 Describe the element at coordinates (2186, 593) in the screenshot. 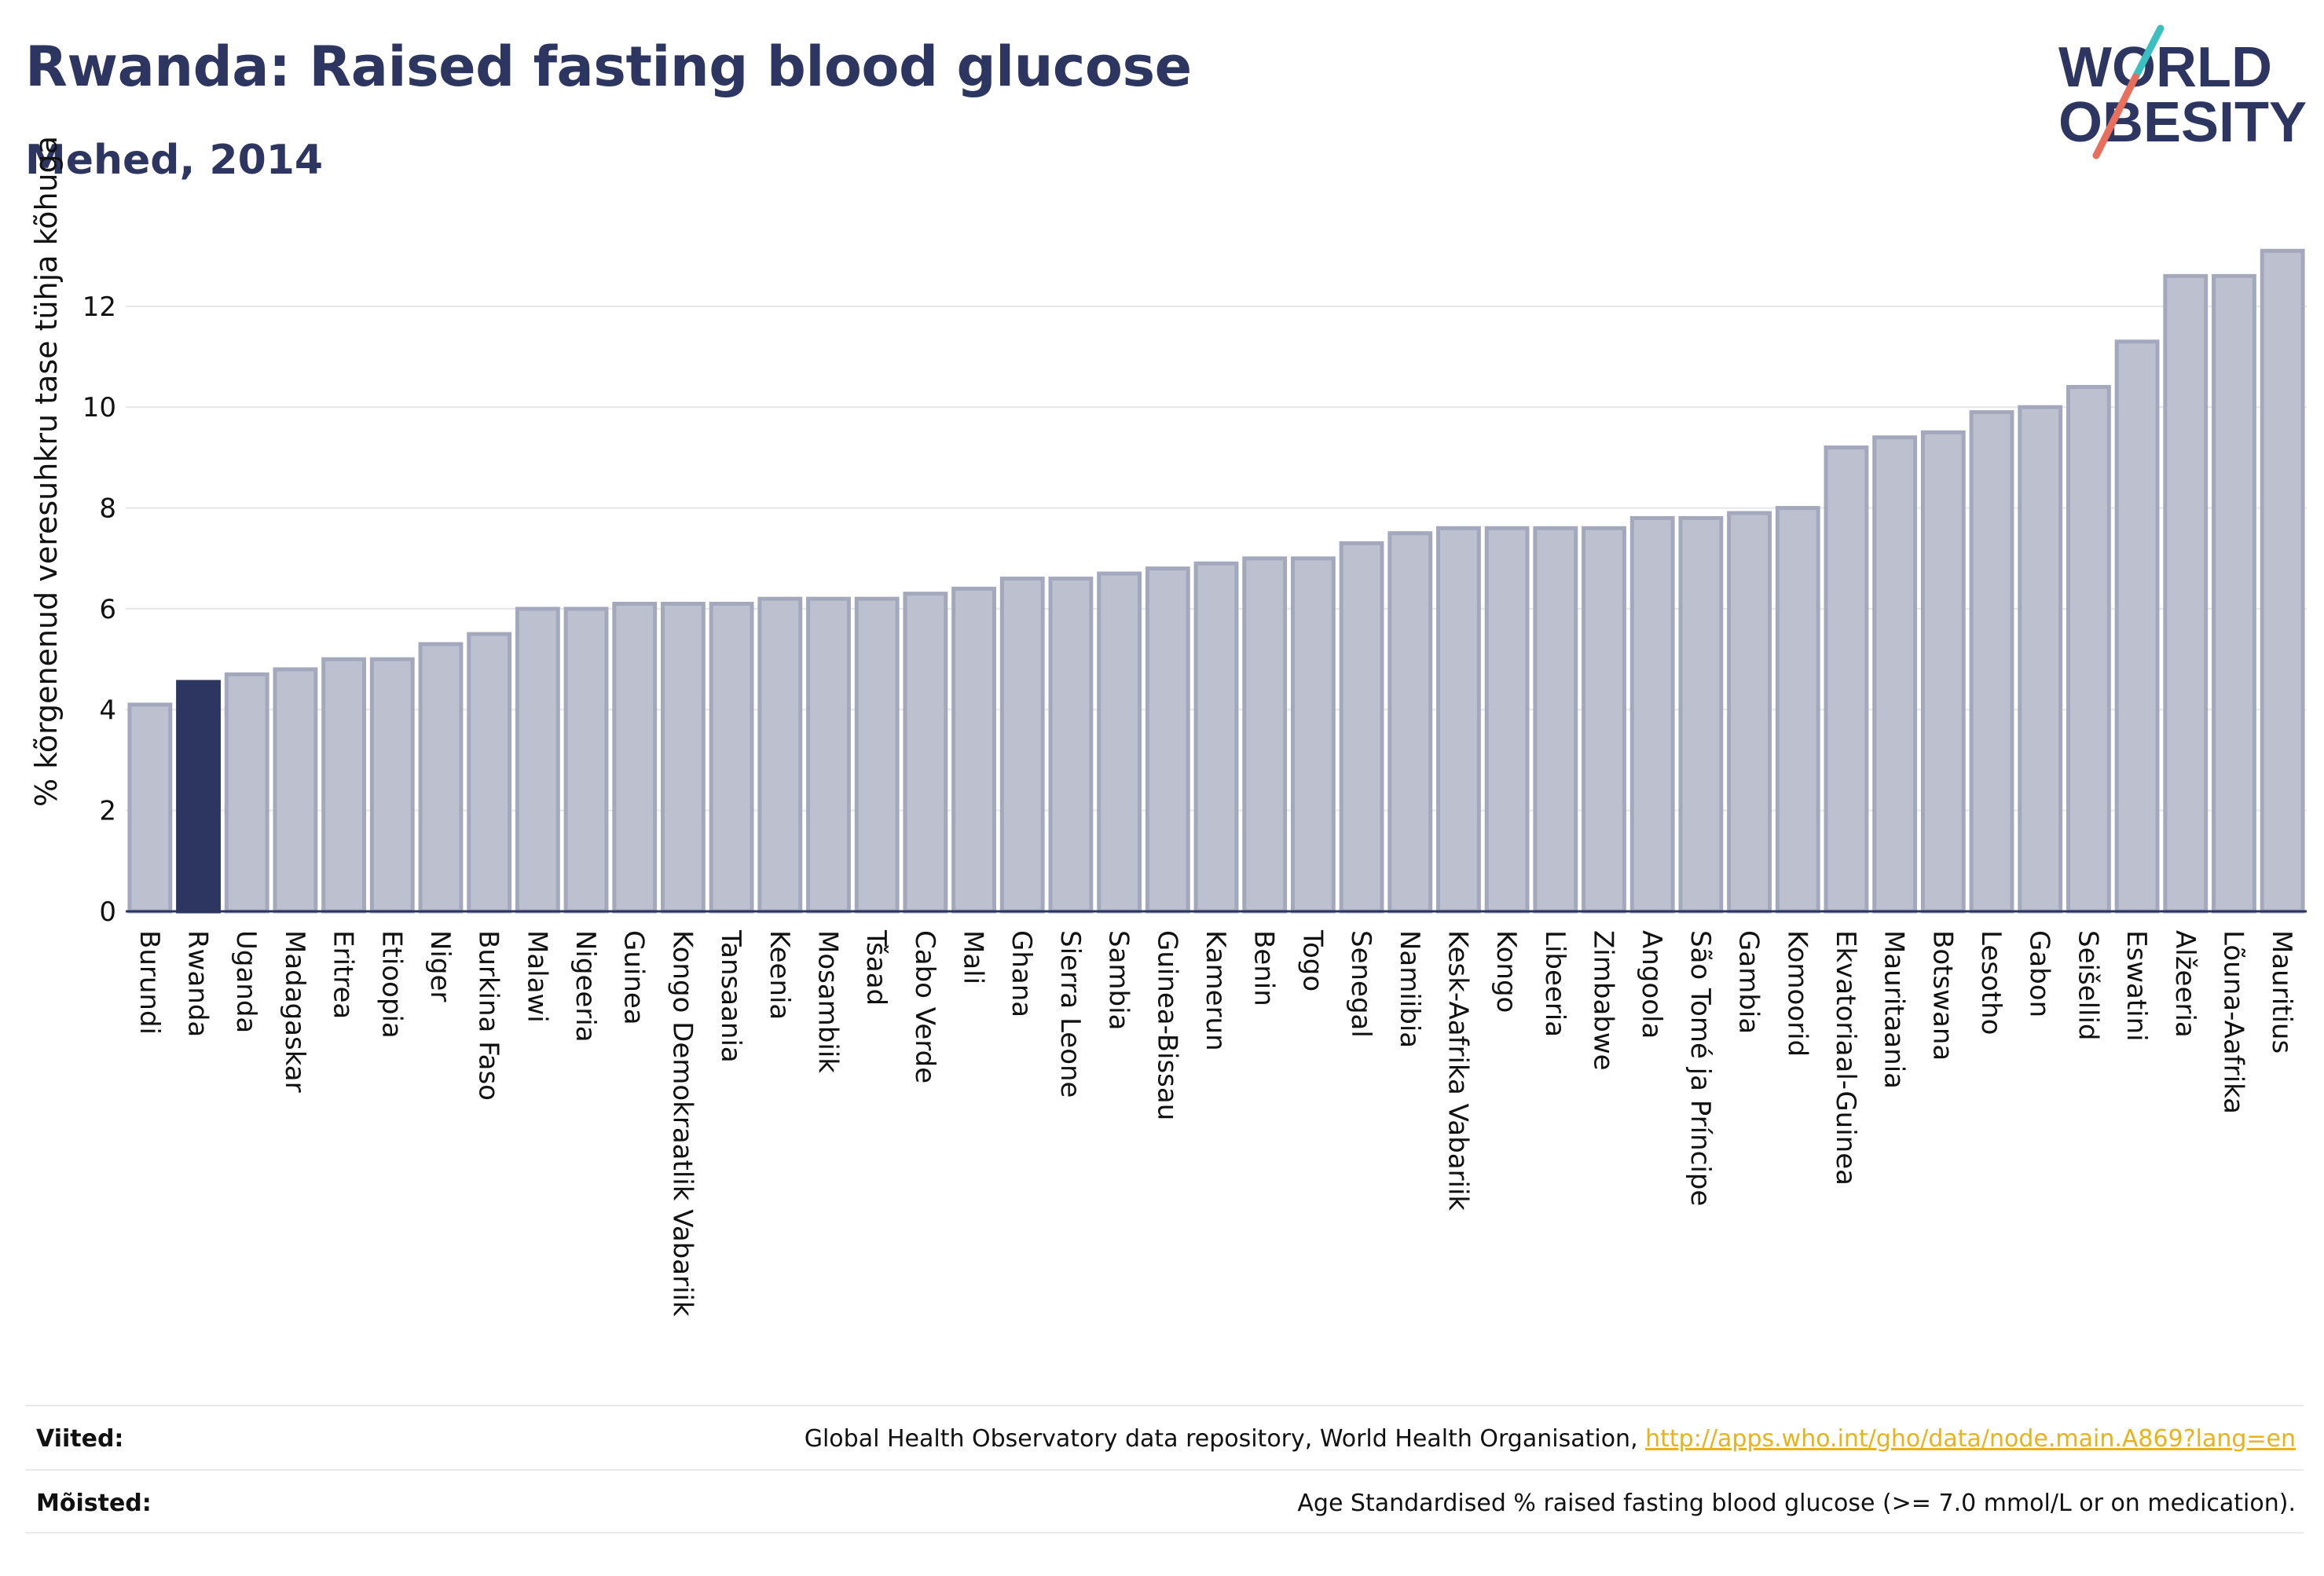

I see `bar-al-eeria` at that location.